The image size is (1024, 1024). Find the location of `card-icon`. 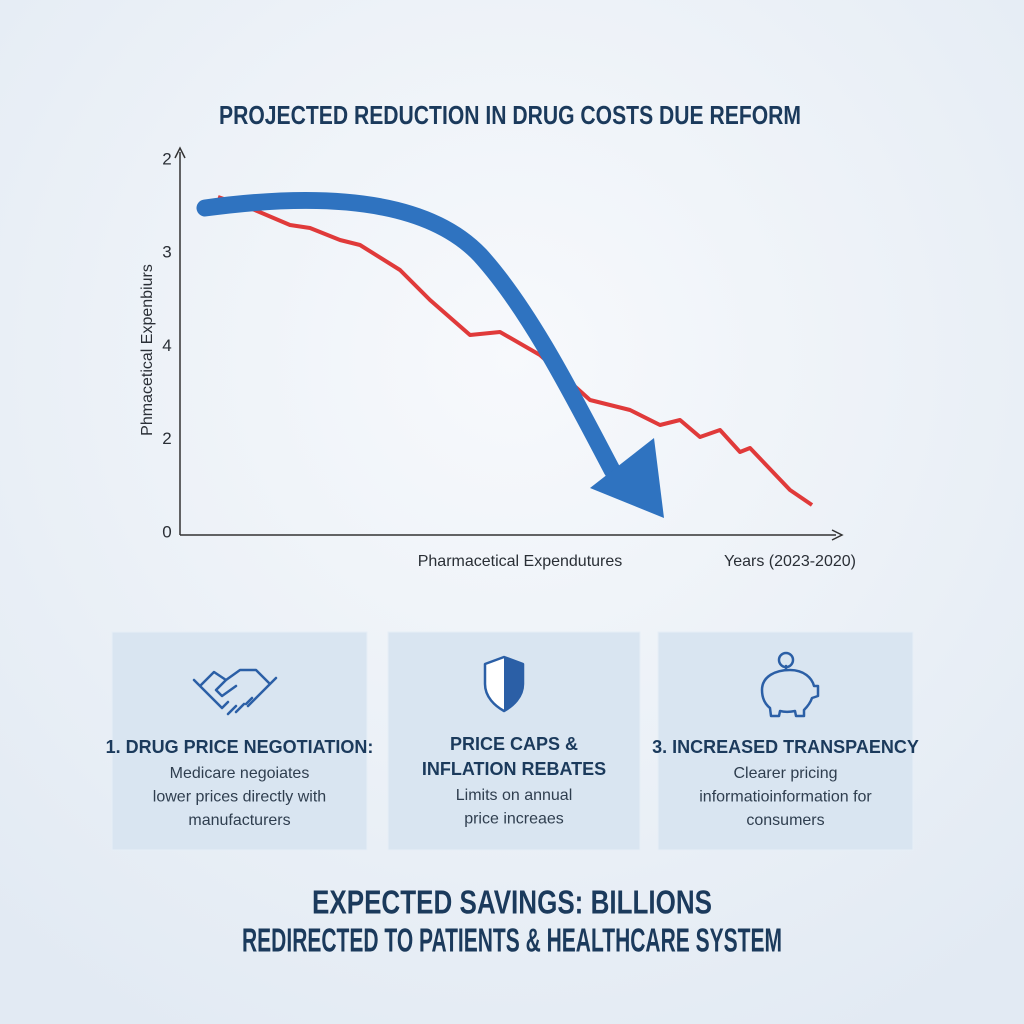

card-icon is located at coordinates (235, 692).